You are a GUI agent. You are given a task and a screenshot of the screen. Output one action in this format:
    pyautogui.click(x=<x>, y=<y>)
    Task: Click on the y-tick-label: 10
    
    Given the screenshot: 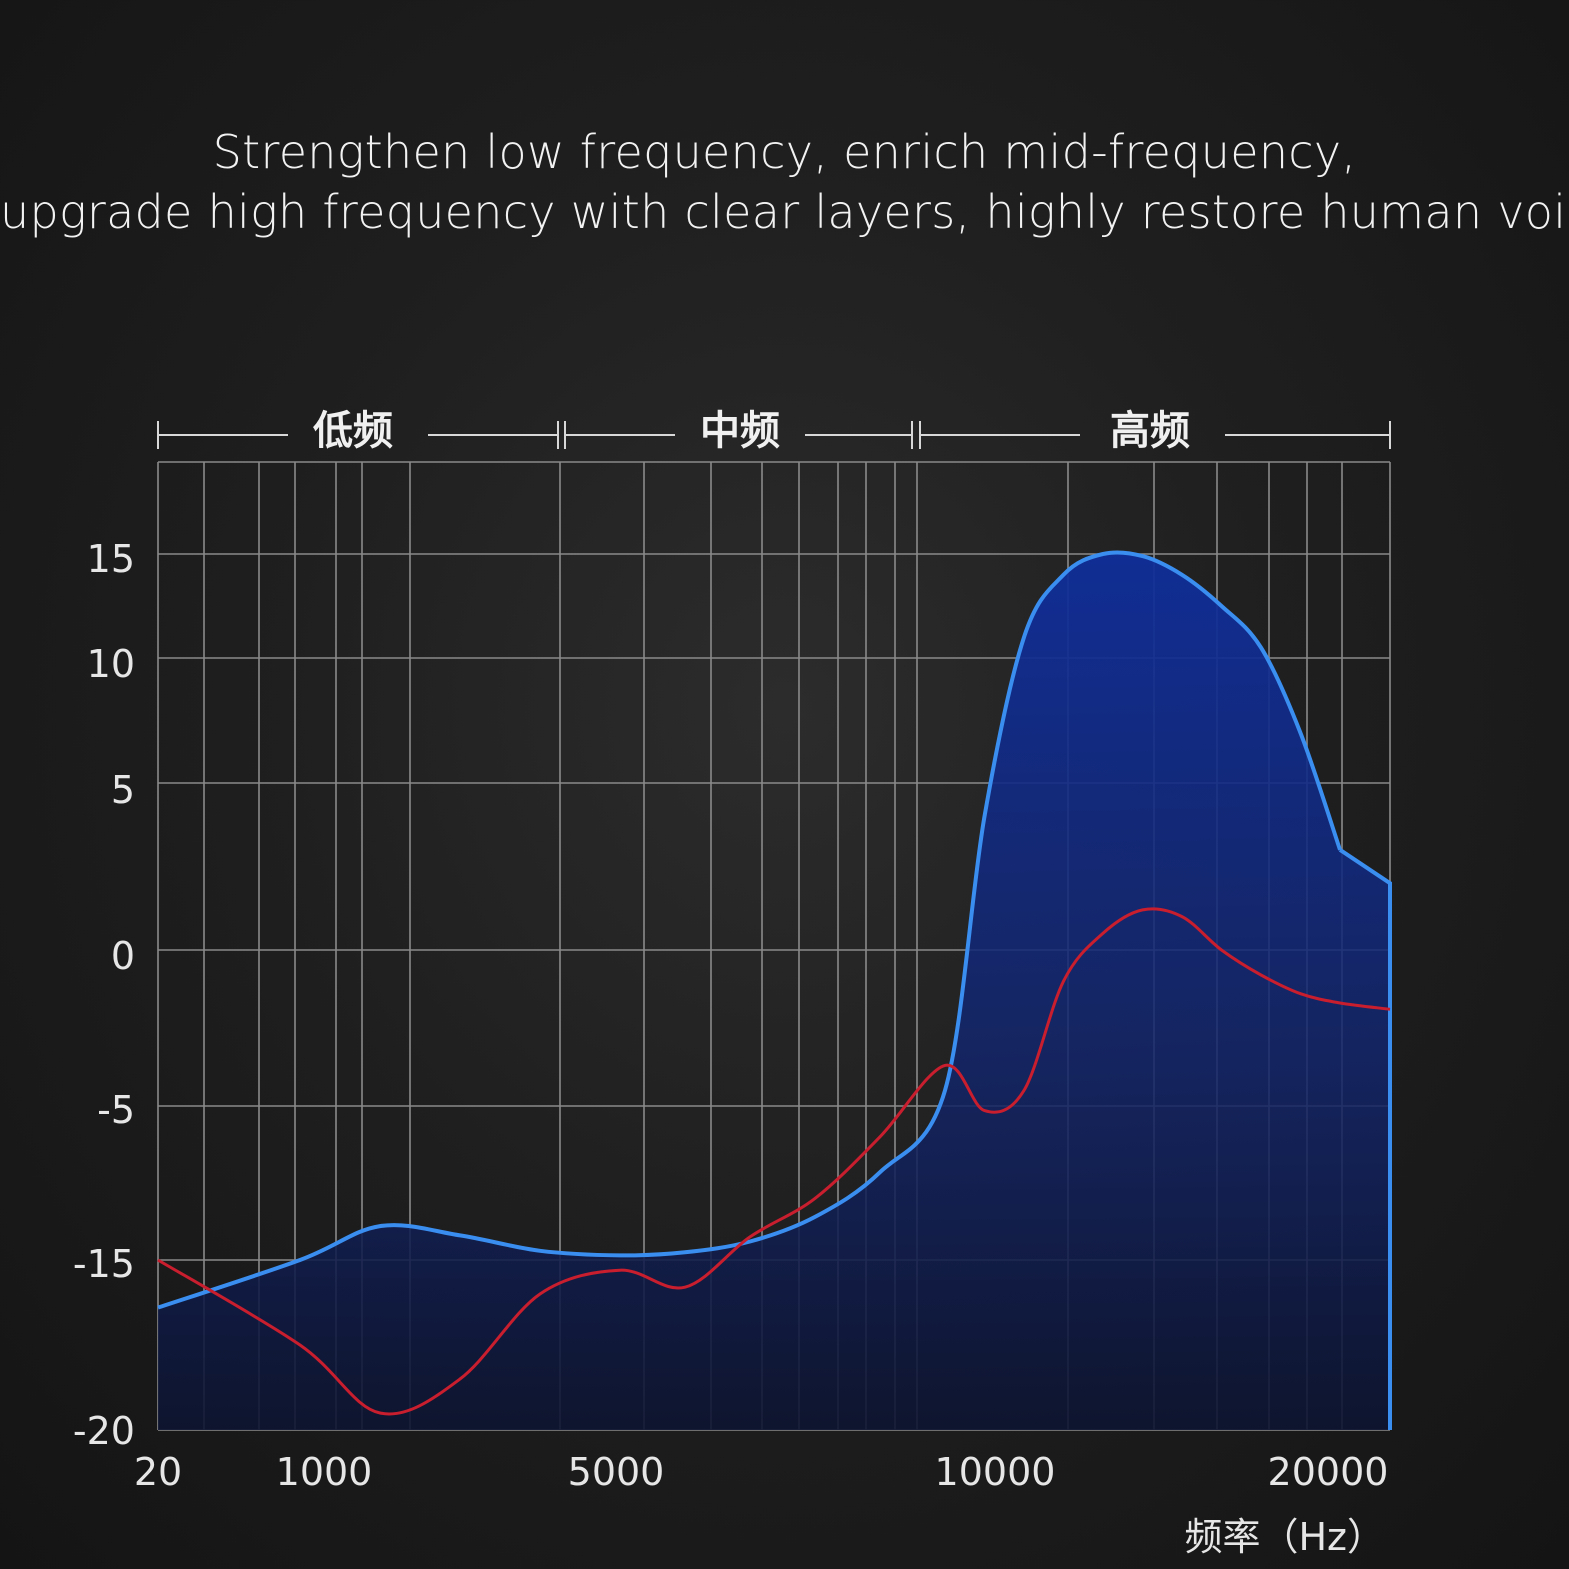 What is the action you would take?
    pyautogui.click(x=111, y=664)
    